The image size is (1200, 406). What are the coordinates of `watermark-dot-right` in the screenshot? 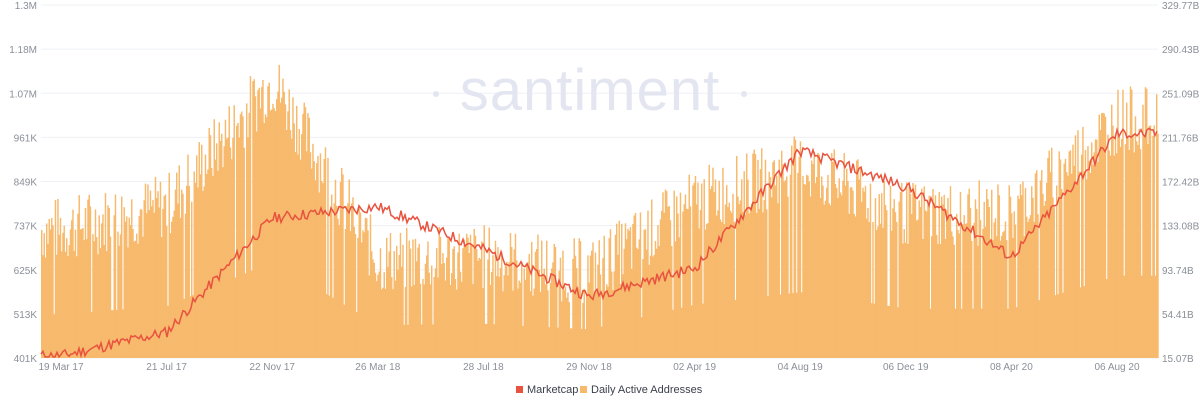 It's located at (744, 94).